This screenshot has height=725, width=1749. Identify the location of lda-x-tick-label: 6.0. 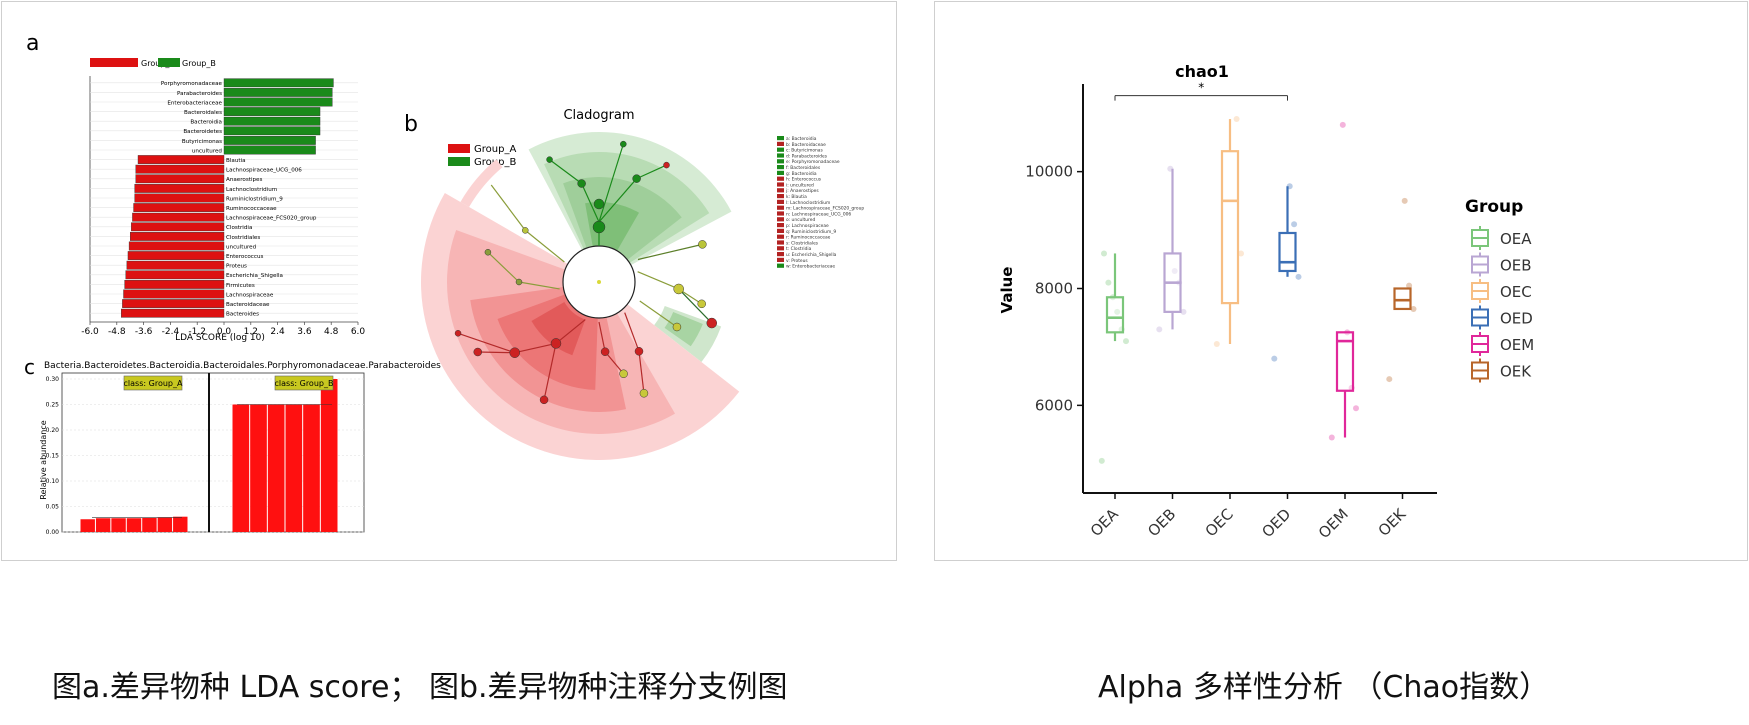
(358, 332).